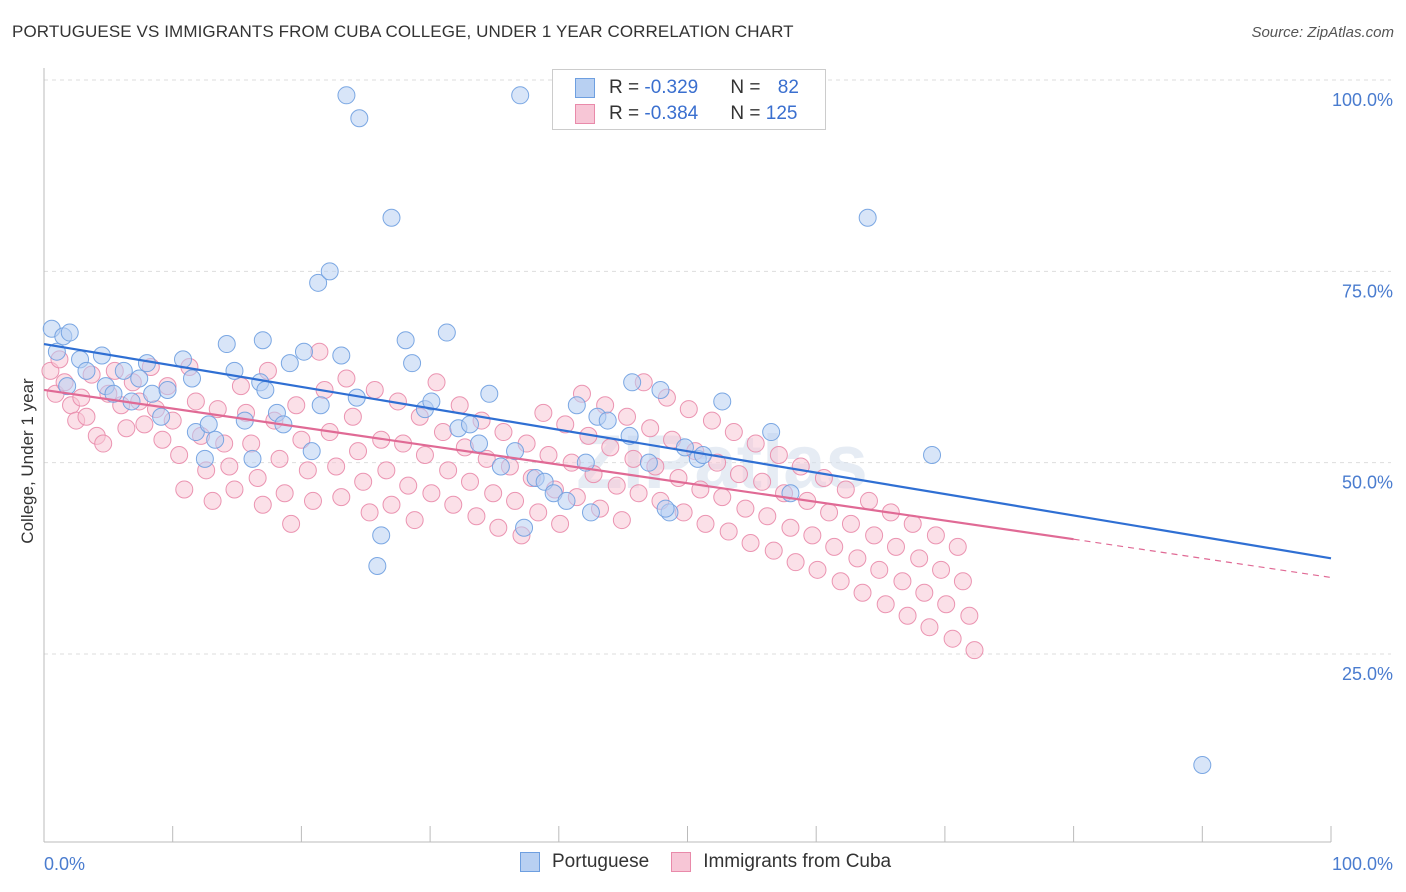  What do you see at coordinates (64, 864) in the screenshot?
I see `x-tick-label: 0.0%` at bounding box center [64, 864].